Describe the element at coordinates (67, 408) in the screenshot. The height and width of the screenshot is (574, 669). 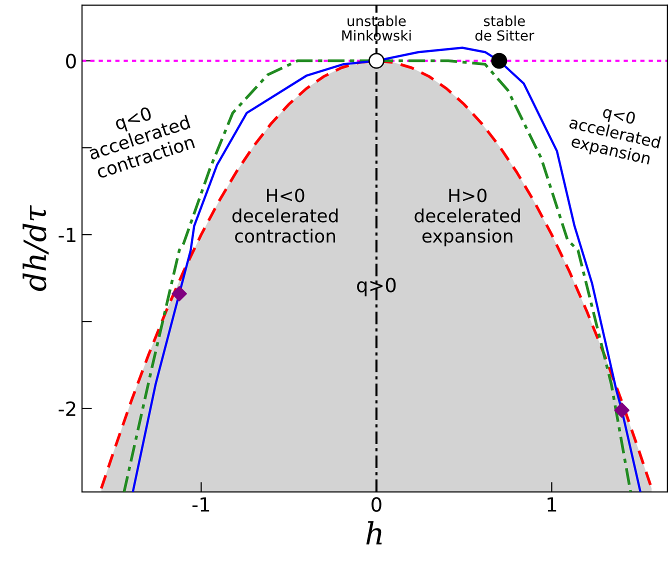
I see `y-tick-label: -2` at that location.